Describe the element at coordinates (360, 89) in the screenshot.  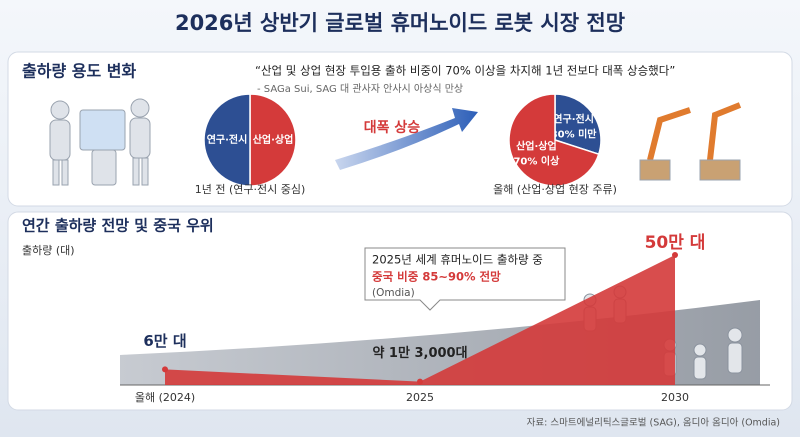
I see `quote-source: - SAGa Sui, SAG 대 관사자 안사시 아상식 만상` at that location.